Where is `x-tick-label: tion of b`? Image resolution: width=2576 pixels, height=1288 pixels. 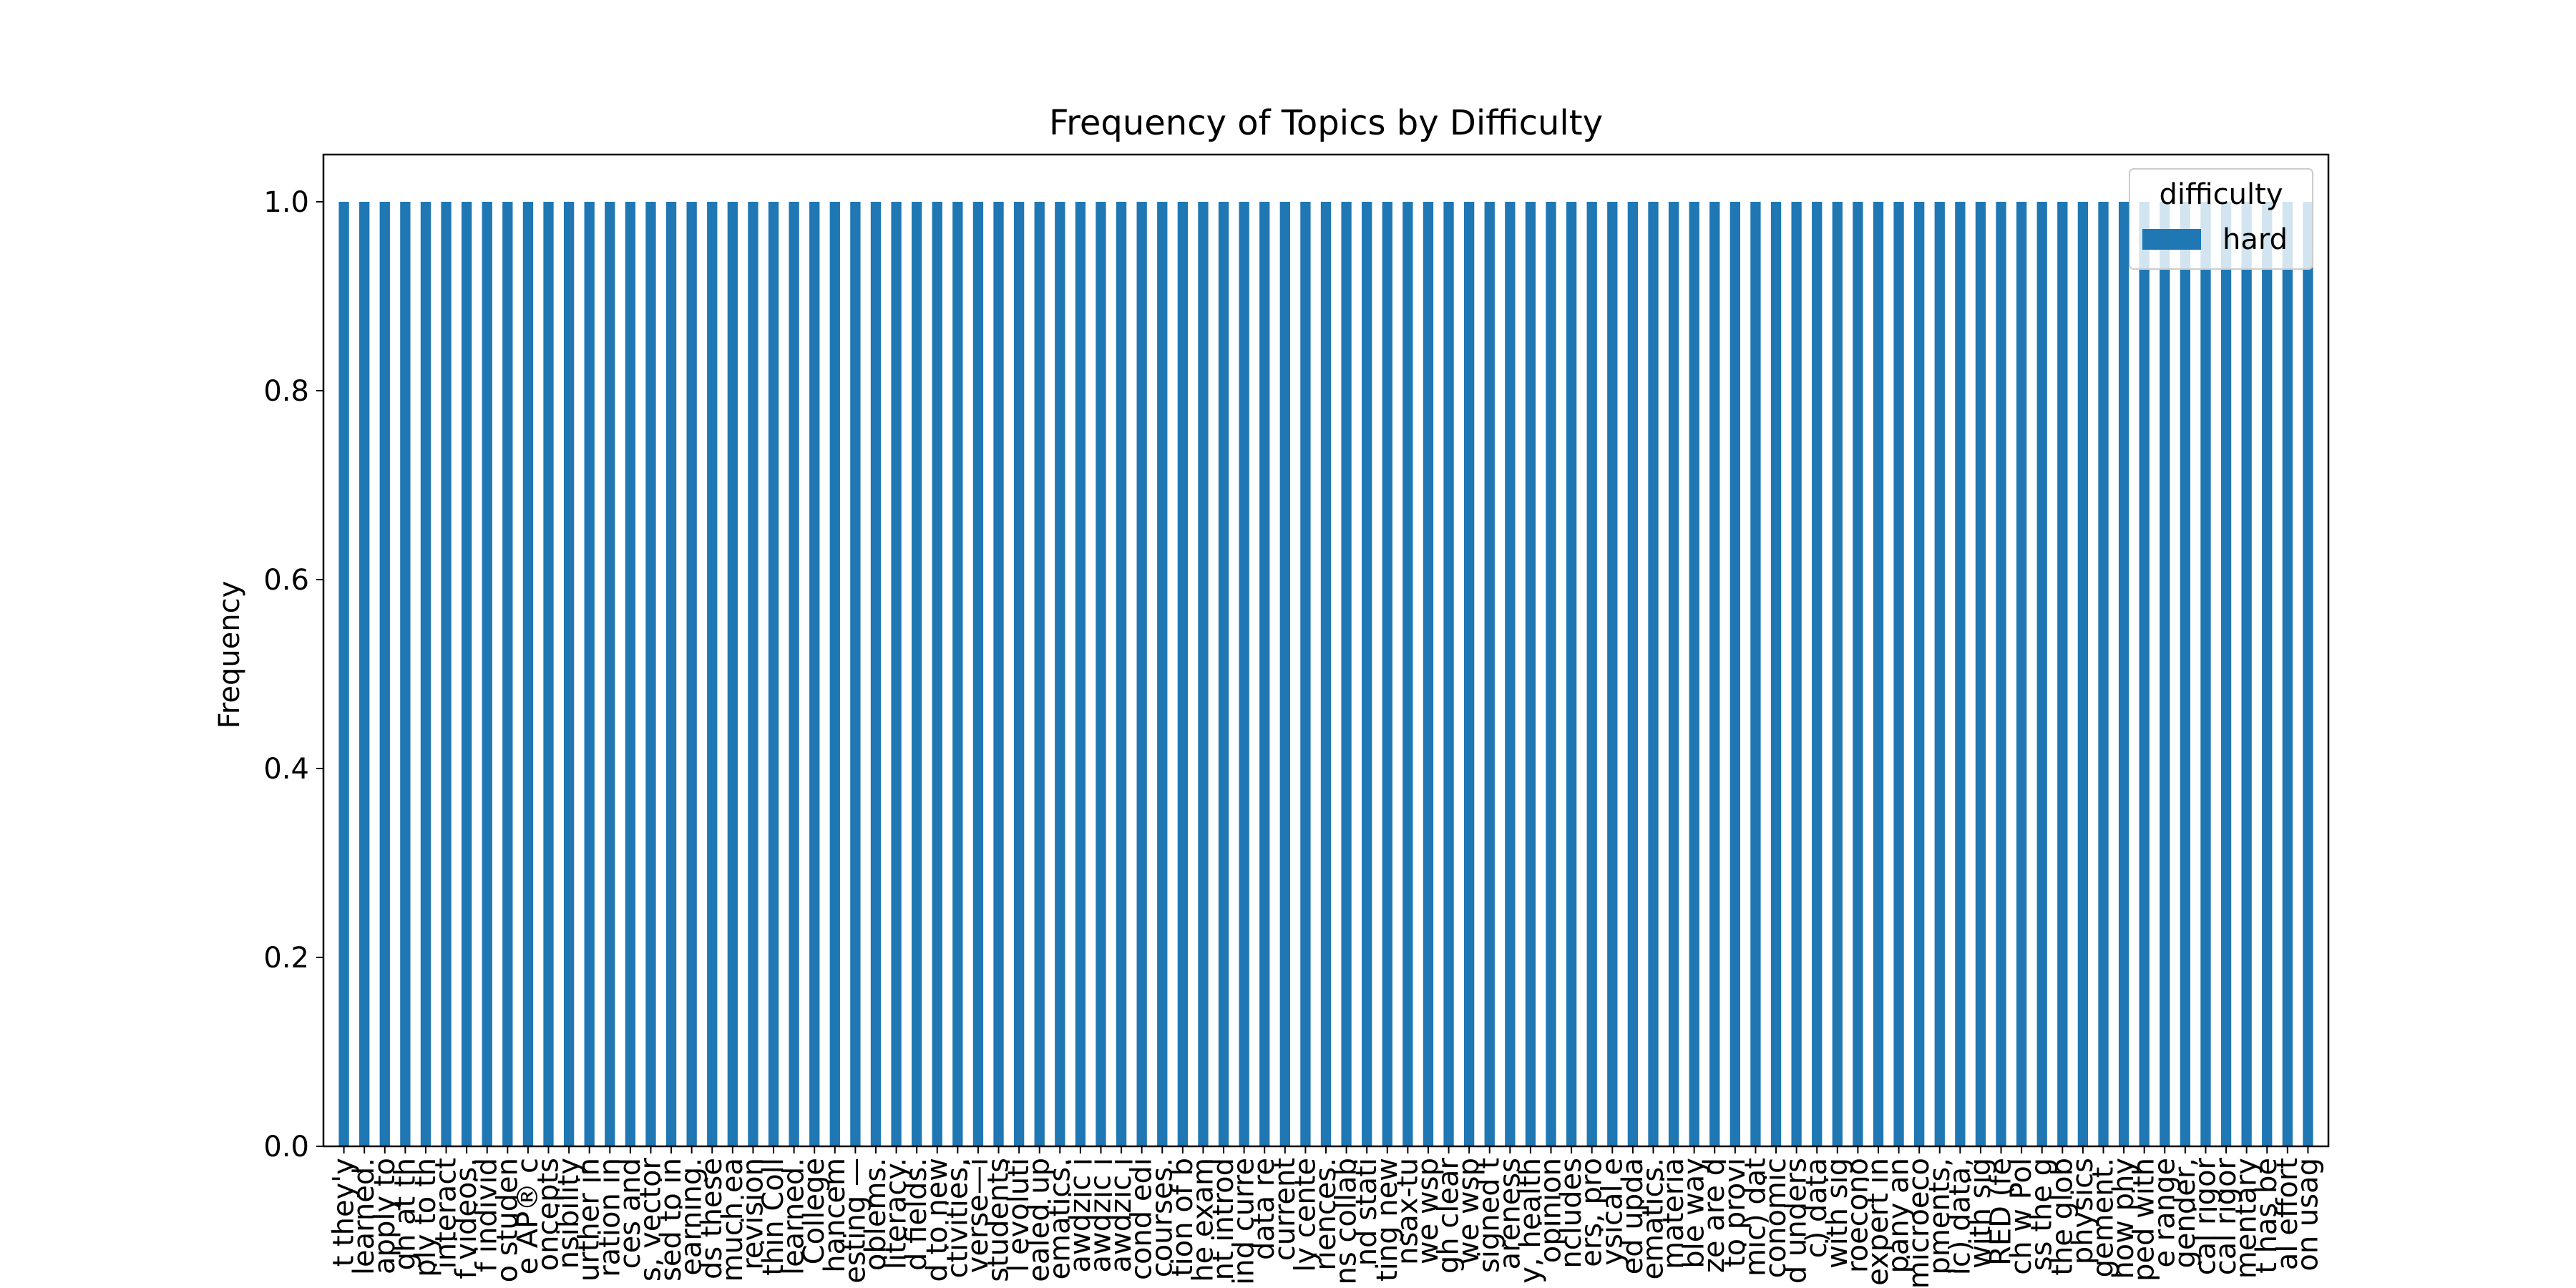 x-tick-label: tion of b is located at coordinates (1182, 1217).